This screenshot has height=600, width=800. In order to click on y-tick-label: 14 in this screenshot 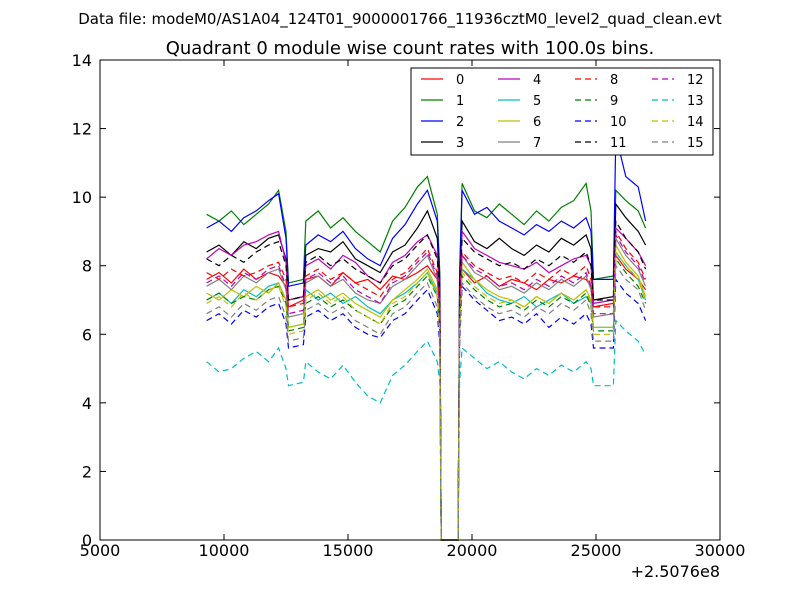, I will do `click(82, 60)`.